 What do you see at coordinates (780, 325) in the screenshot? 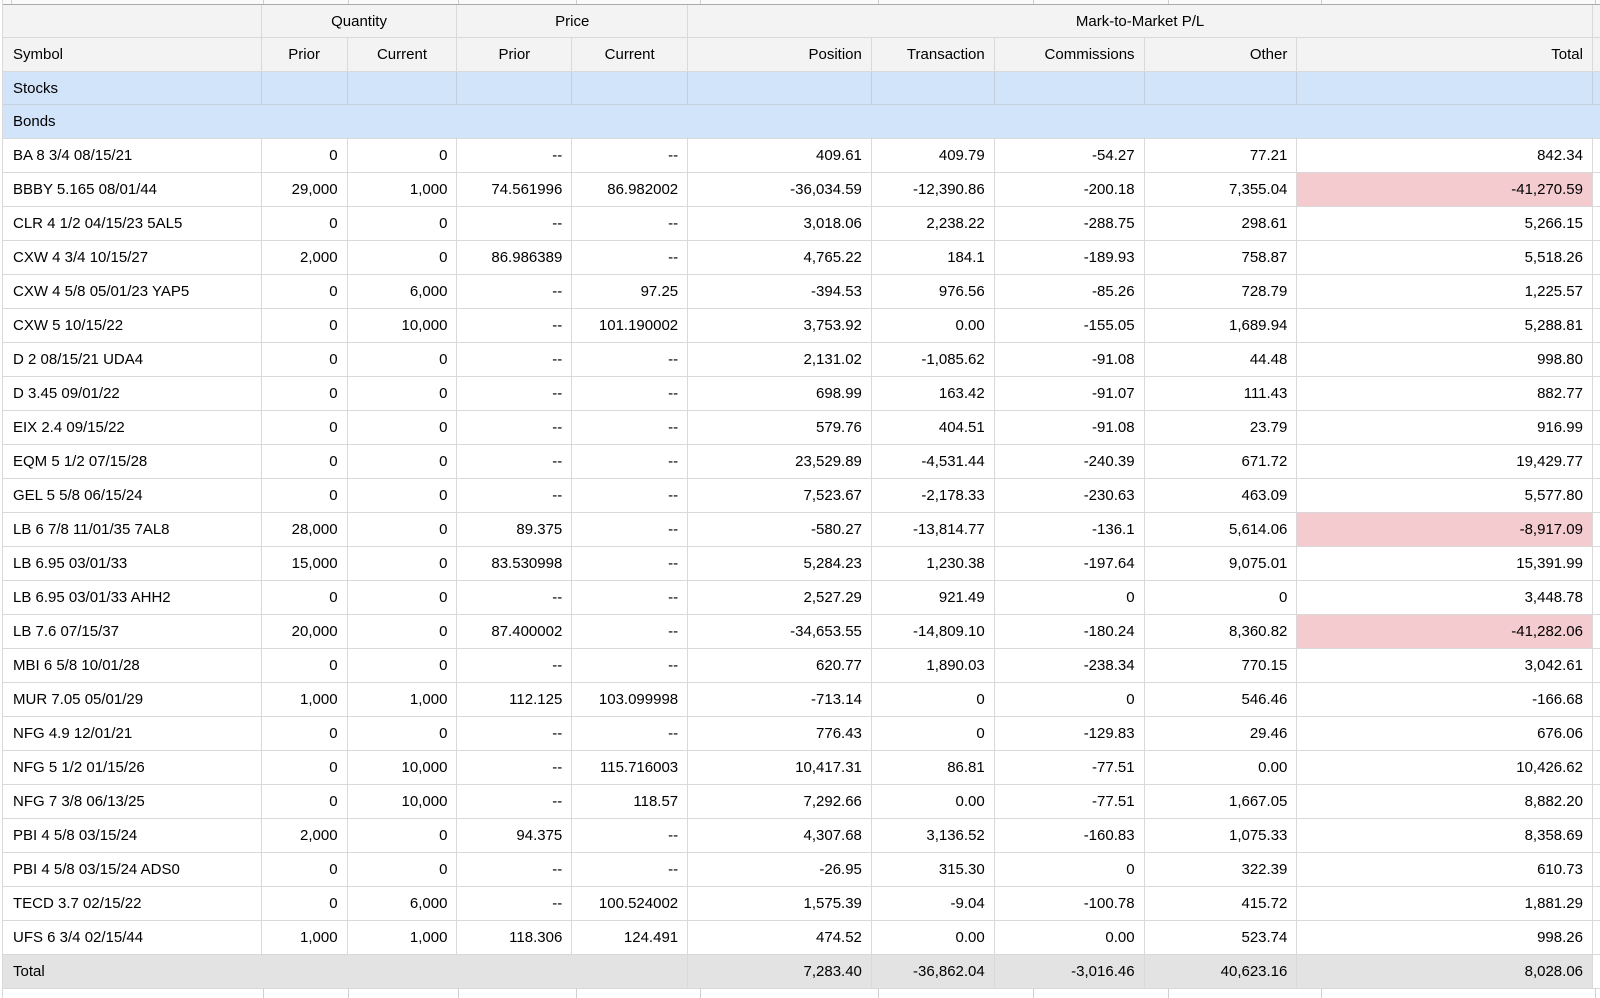
I see `cell-position: 3,753.92` at bounding box center [780, 325].